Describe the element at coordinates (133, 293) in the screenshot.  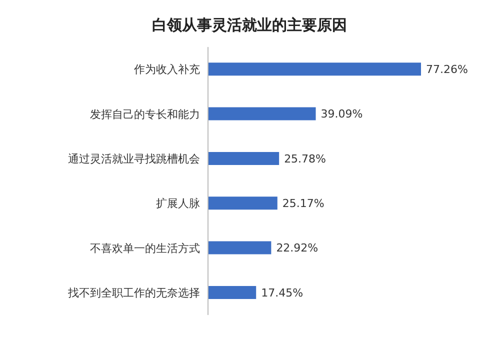
I see `y-tick-label: 找不到全职工作的无奈选择` at that location.